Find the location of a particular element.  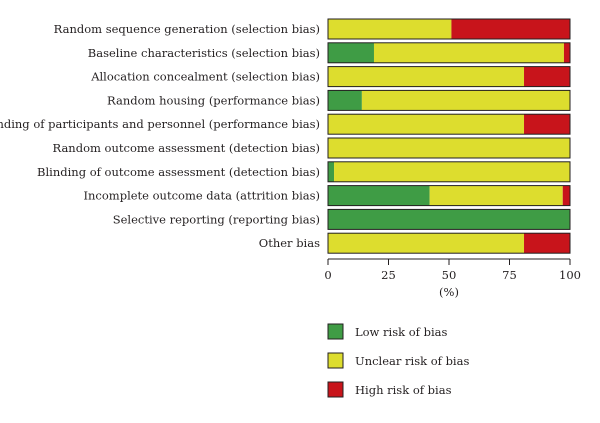

bar-segment-high-risk-of-bias-allocation-concealment-selection-bias is located at coordinates (547, 76).